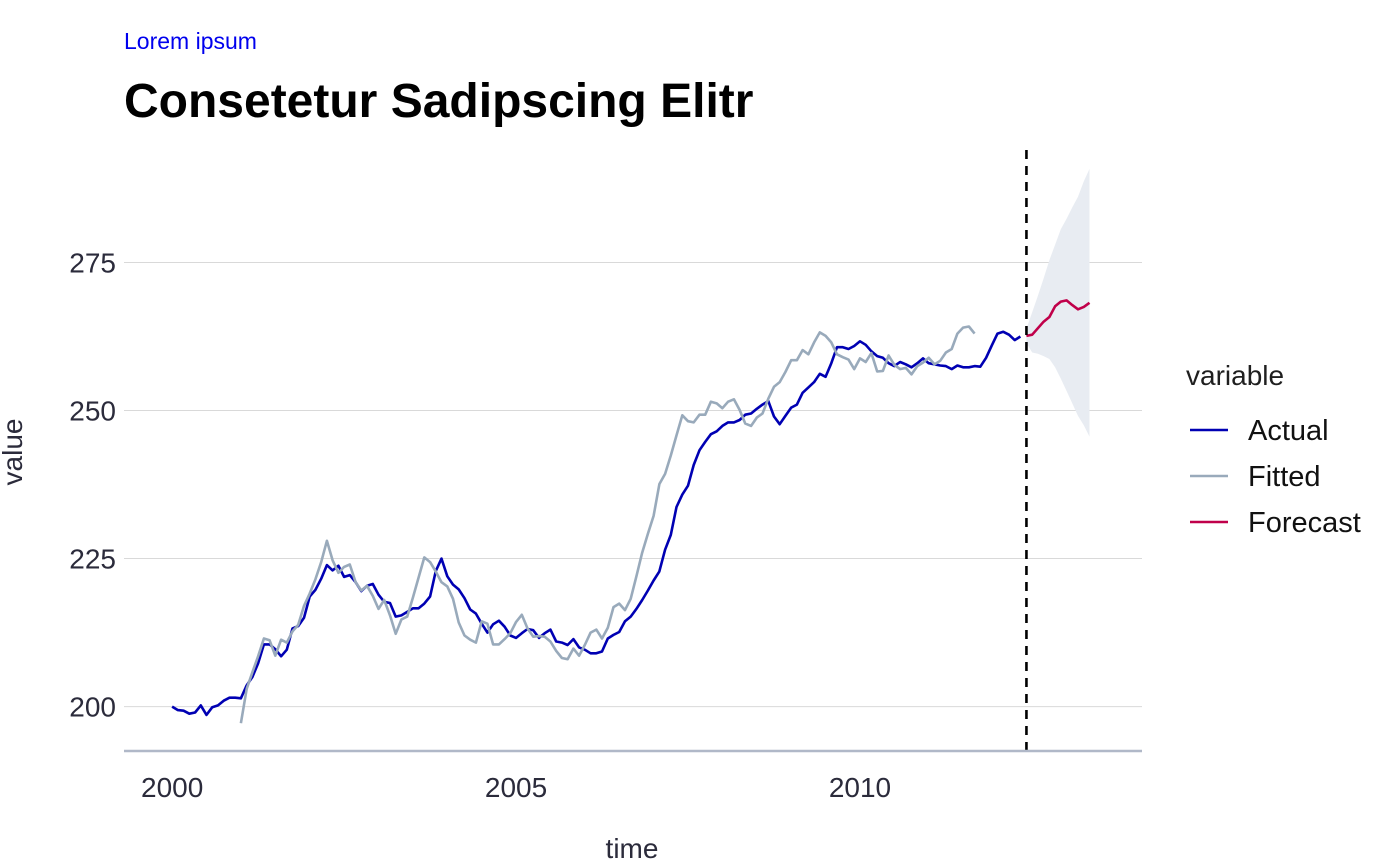  What do you see at coordinates (92, 559) in the screenshot?
I see `y-tick-label: 225` at bounding box center [92, 559].